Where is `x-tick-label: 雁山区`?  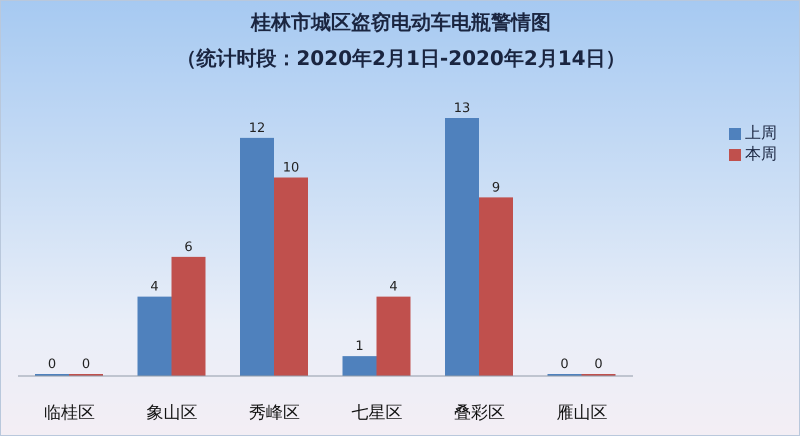
x-tick-label: 雁山区 is located at coordinates (582, 413).